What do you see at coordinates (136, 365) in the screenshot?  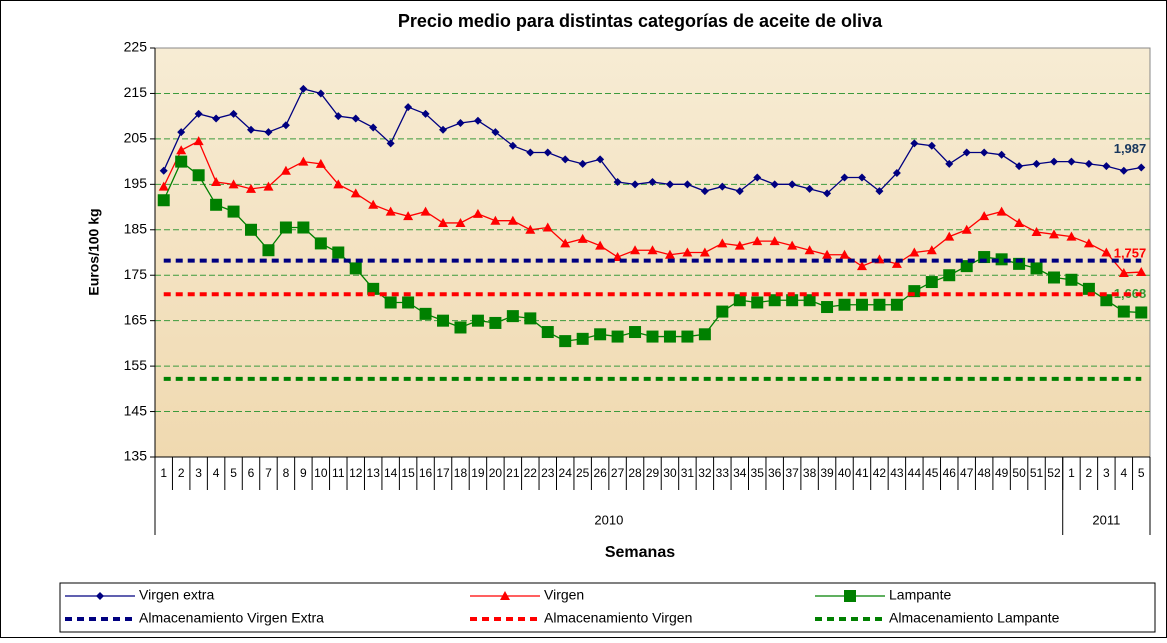 I see `y-tick-label: 155` at bounding box center [136, 365].